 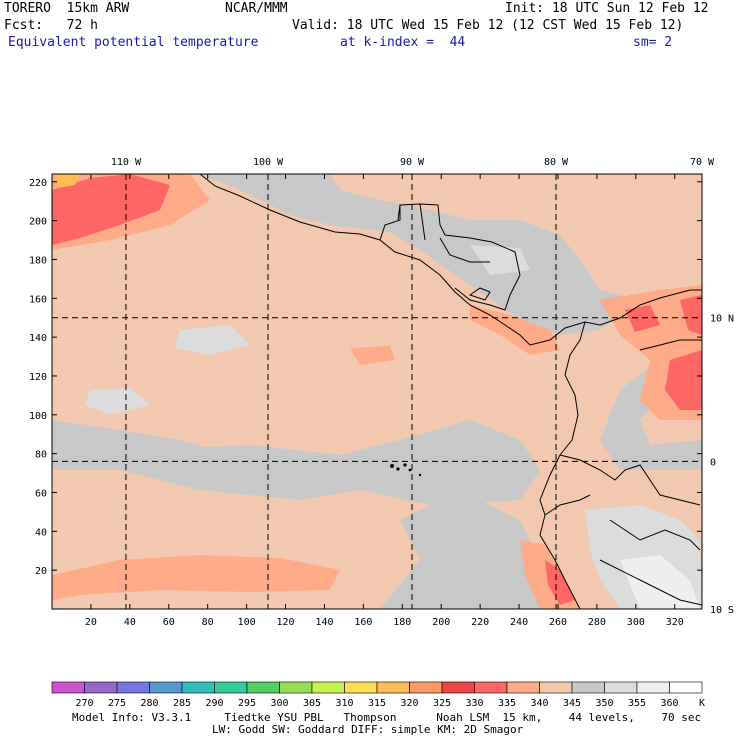 I want to click on y-tick-label: 40, so click(x=41, y=532).